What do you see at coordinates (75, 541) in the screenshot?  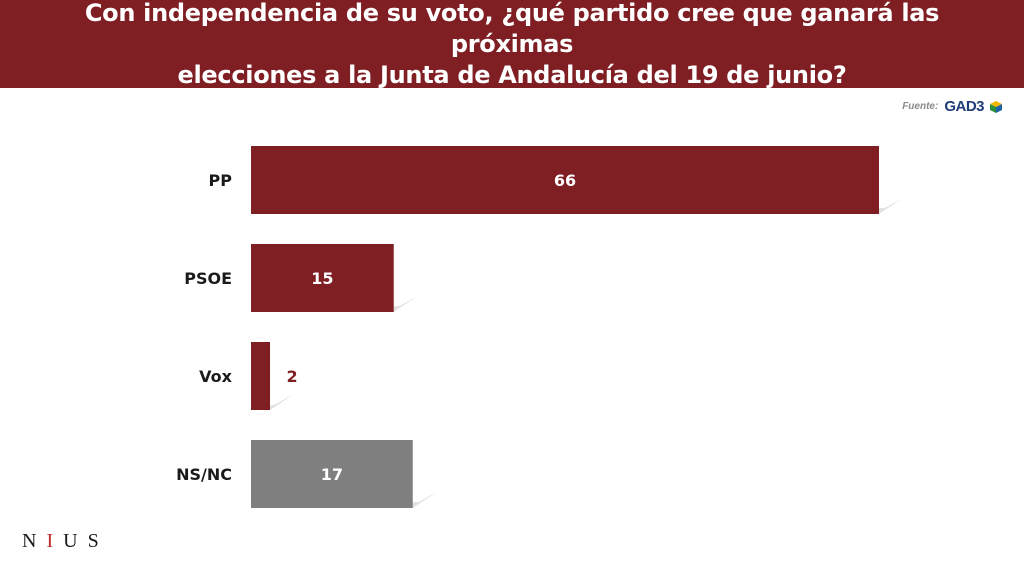 I see `logo-letter: U` at bounding box center [75, 541].